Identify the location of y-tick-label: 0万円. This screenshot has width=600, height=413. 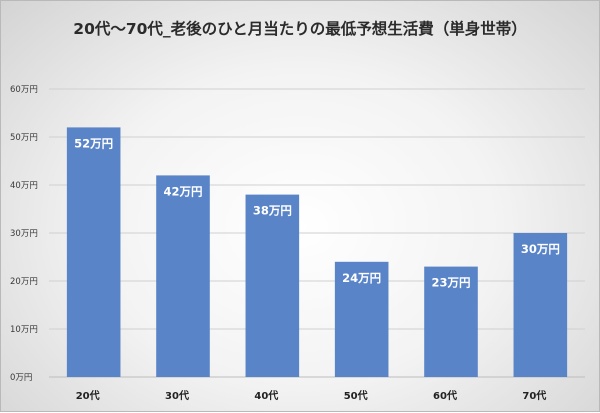
(21, 378).